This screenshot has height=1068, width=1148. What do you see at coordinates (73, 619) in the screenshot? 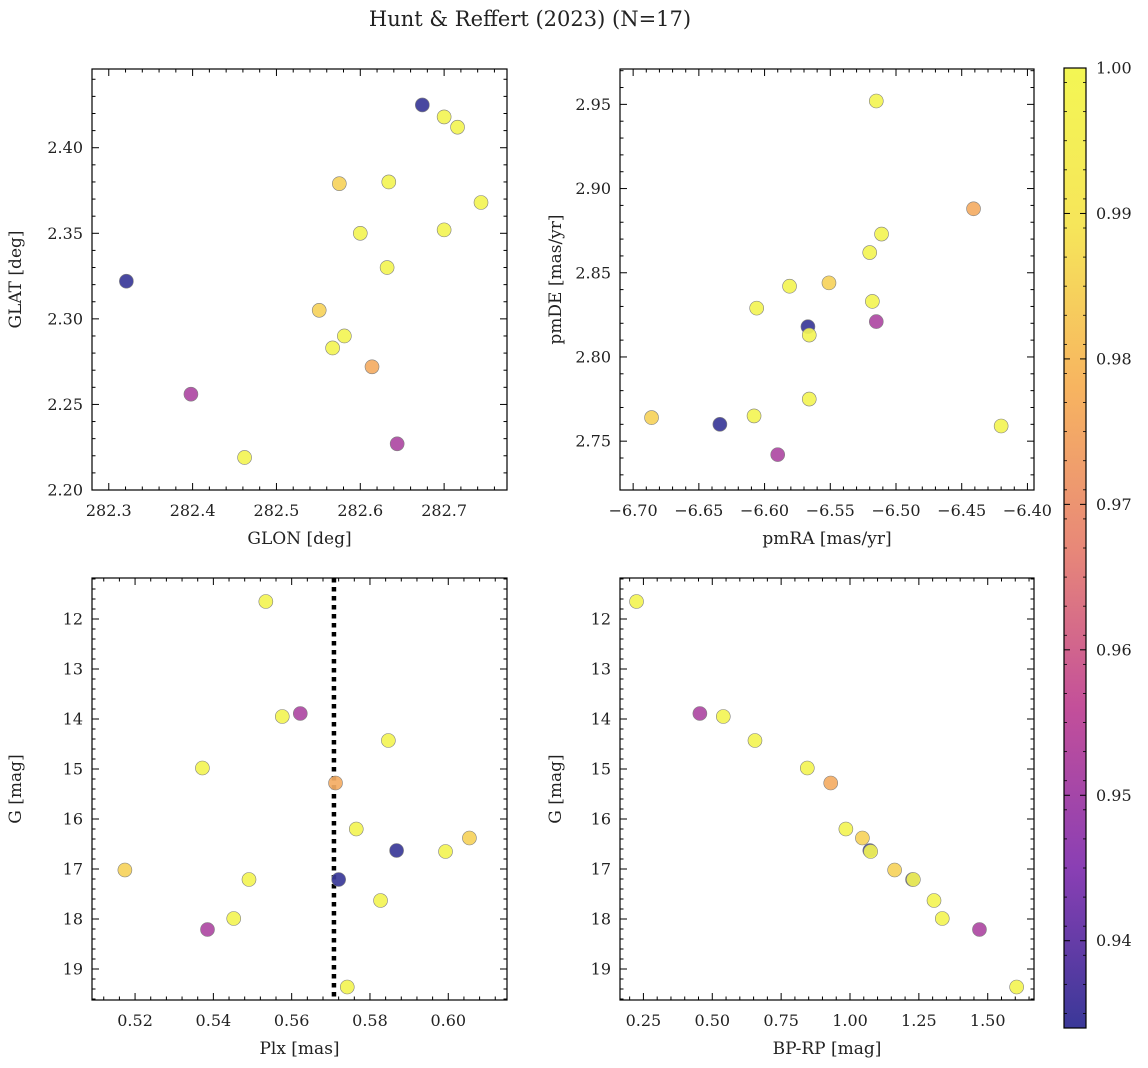
I see `y-tick-label: 12` at bounding box center [73, 619].